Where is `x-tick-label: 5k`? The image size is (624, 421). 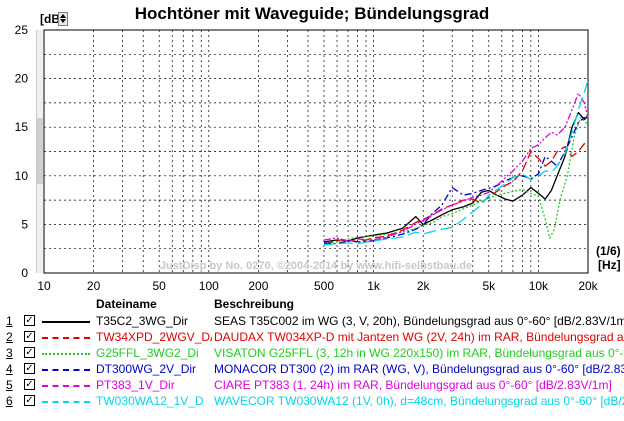
x-tick-label: 5k is located at coordinates (489, 286).